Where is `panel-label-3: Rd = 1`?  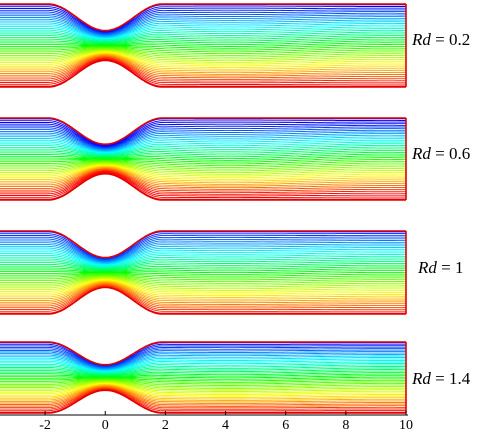
panel-label-3: Rd = 1 is located at coordinates (441, 267).